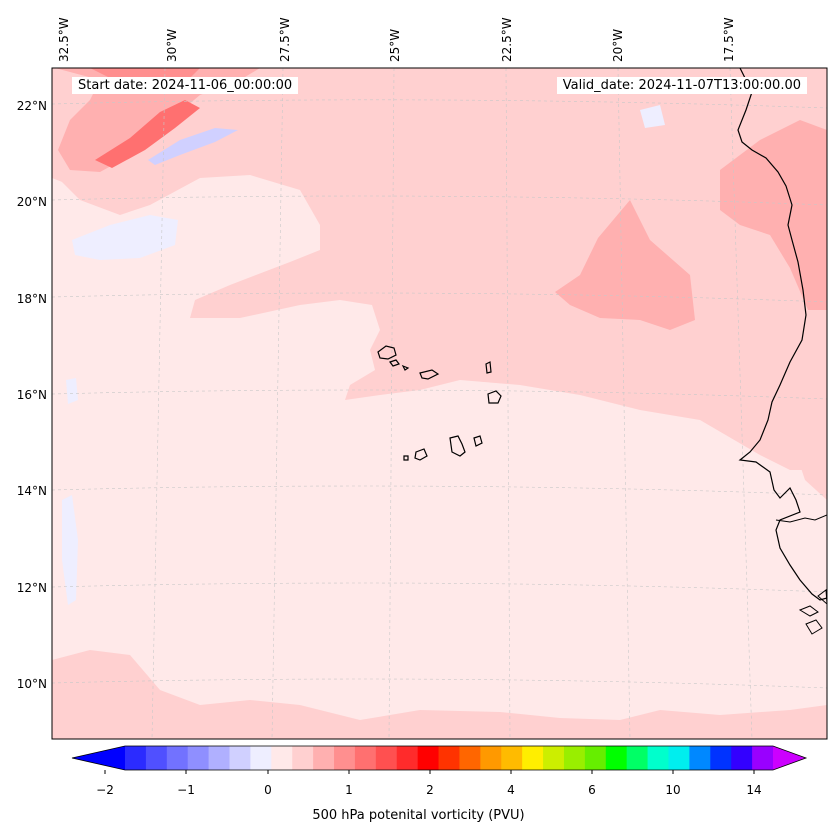 The image size is (837, 836). Describe the element at coordinates (64, 39) in the screenshot. I see `lon-label: 32.5°W` at that location.